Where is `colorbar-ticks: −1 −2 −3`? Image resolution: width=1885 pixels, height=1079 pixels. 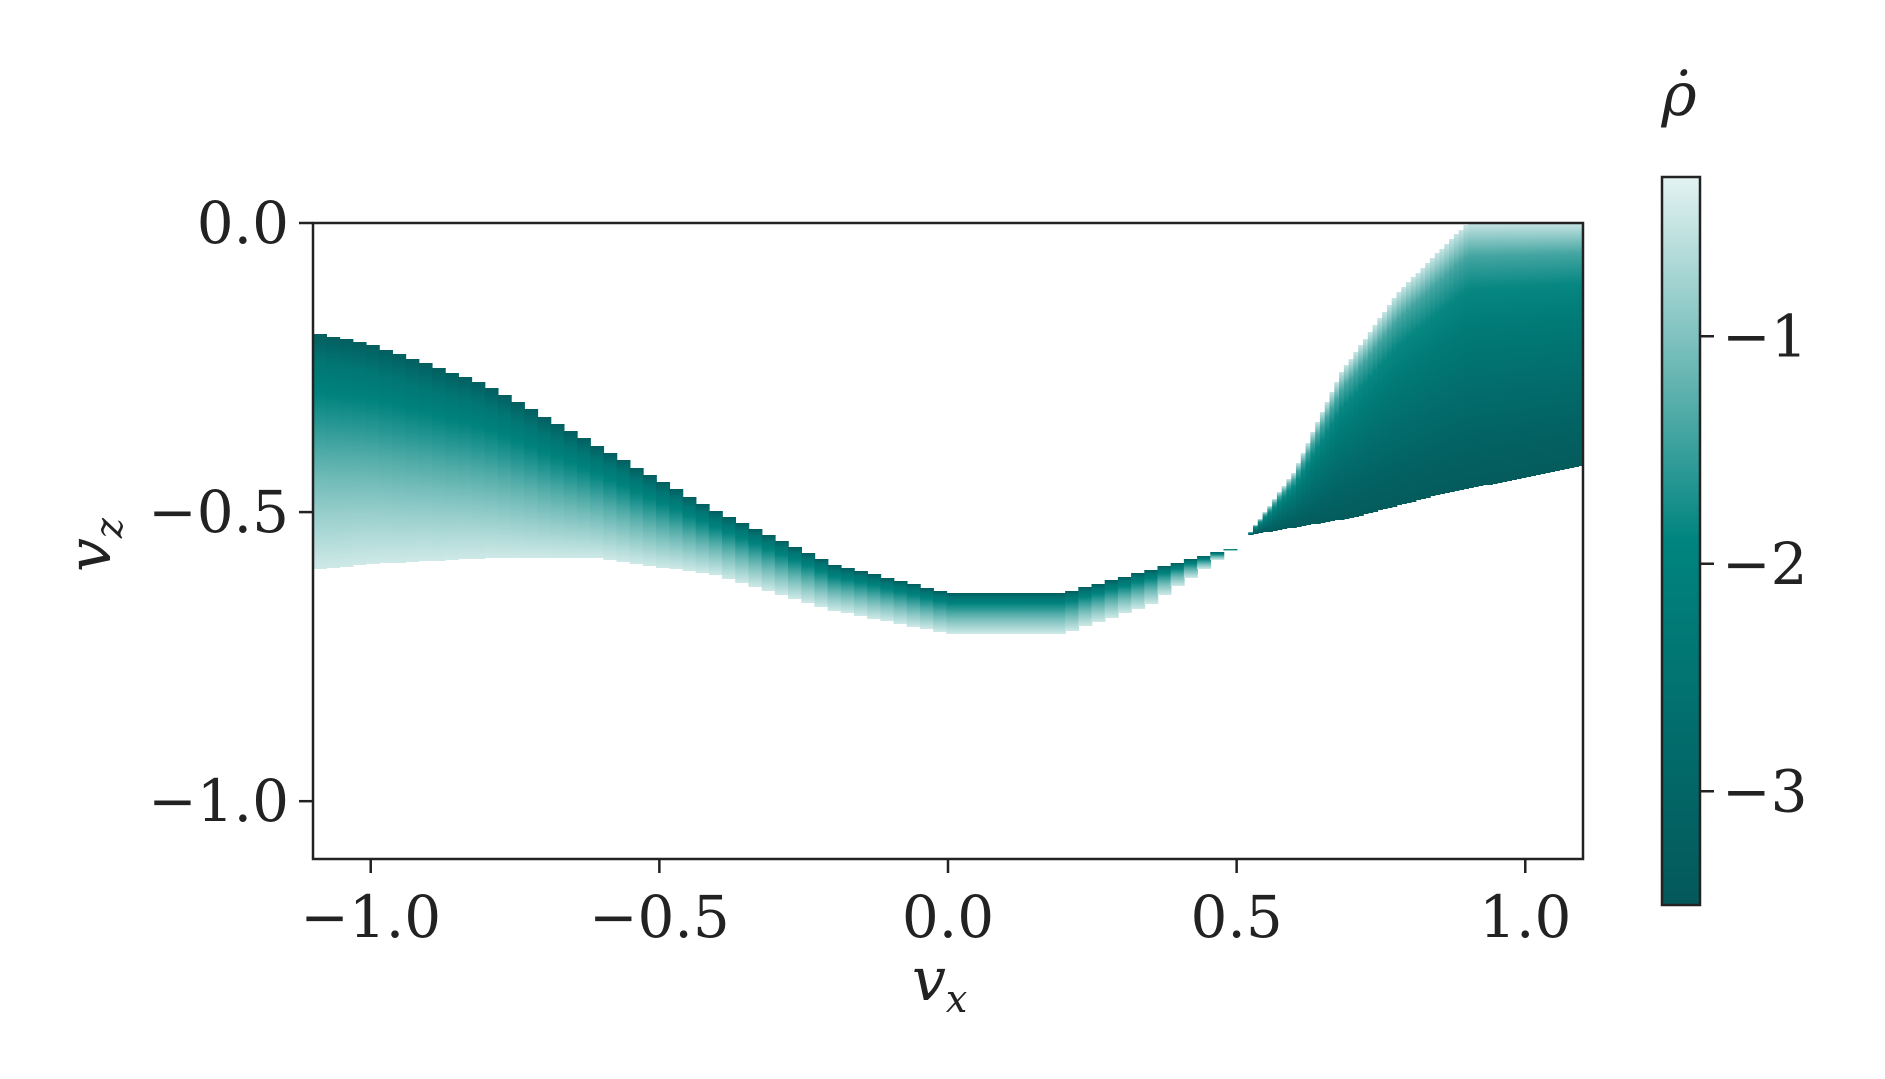 colorbar-ticks: −1 −2 −3 is located at coordinates (1754, 563).